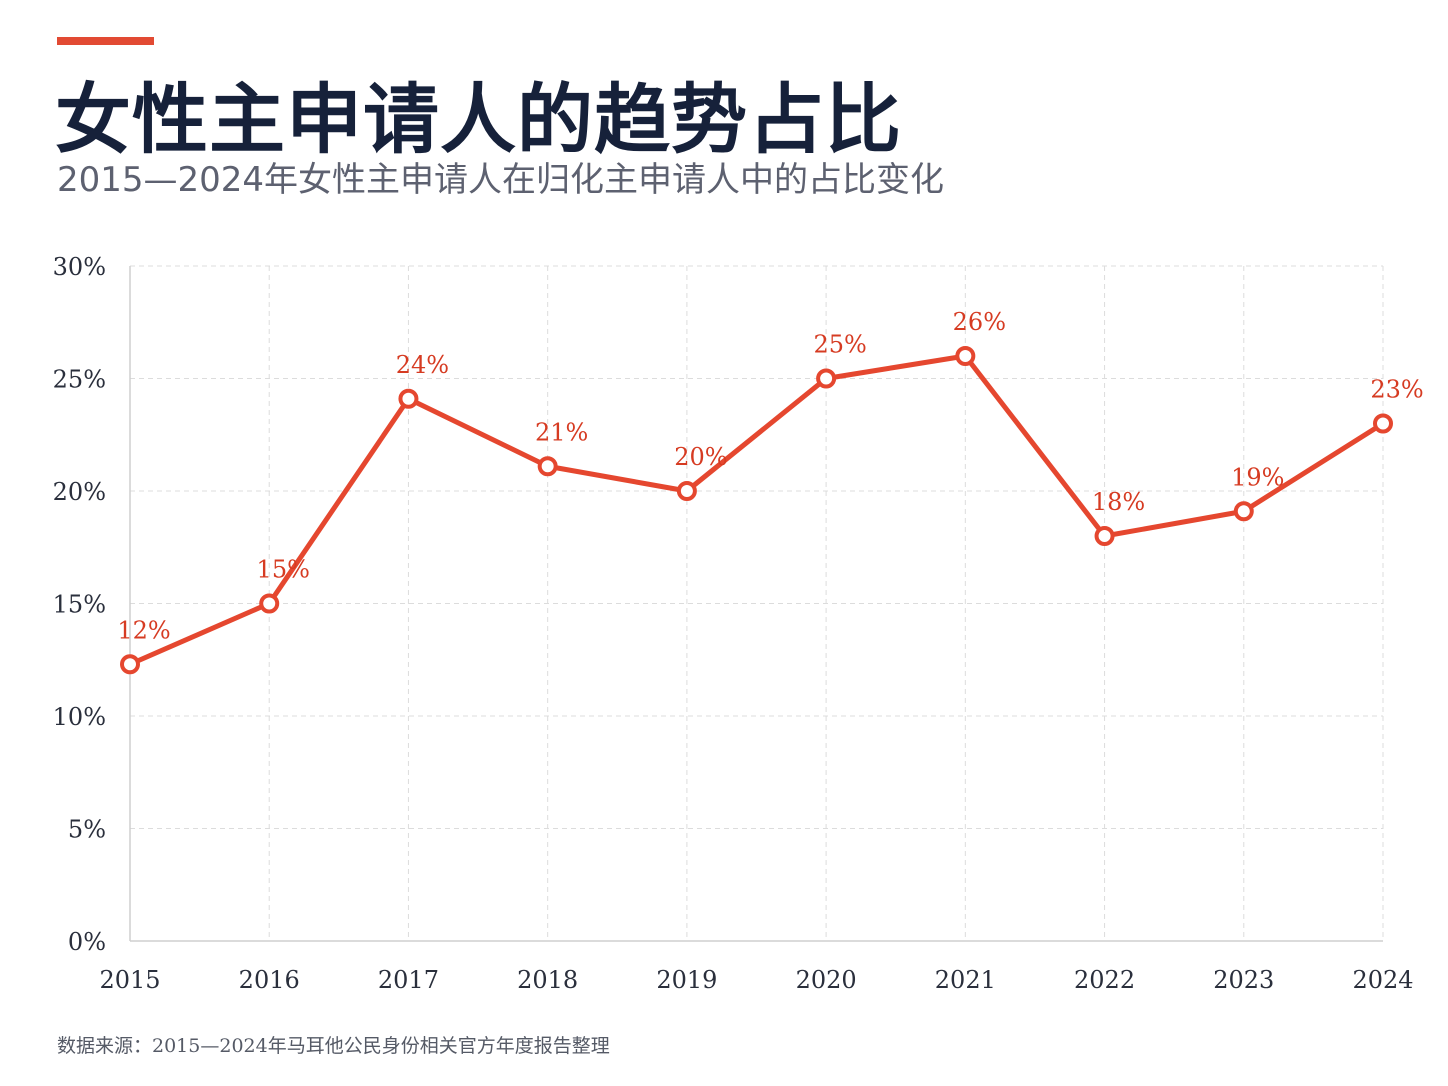 This screenshot has height=1086, width=1448. Describe the element at coordinates (700, 457) in the screenshot. I see `data-label: 20%` at that location.